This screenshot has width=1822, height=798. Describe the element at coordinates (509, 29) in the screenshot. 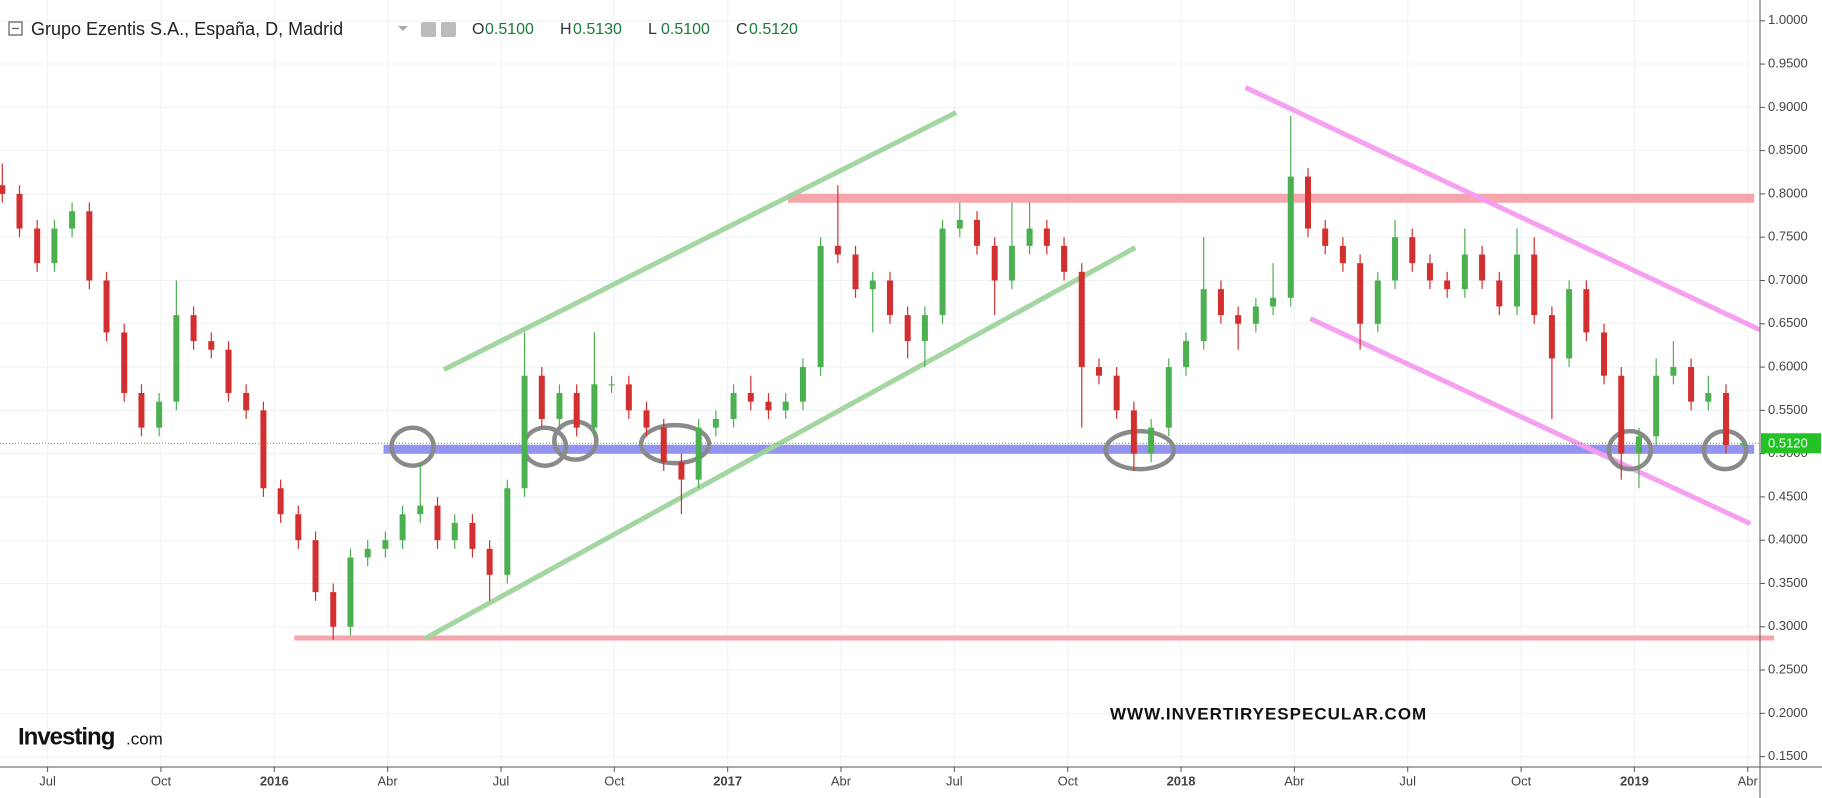

I see `ohlc-value: 0.5100` at that location.